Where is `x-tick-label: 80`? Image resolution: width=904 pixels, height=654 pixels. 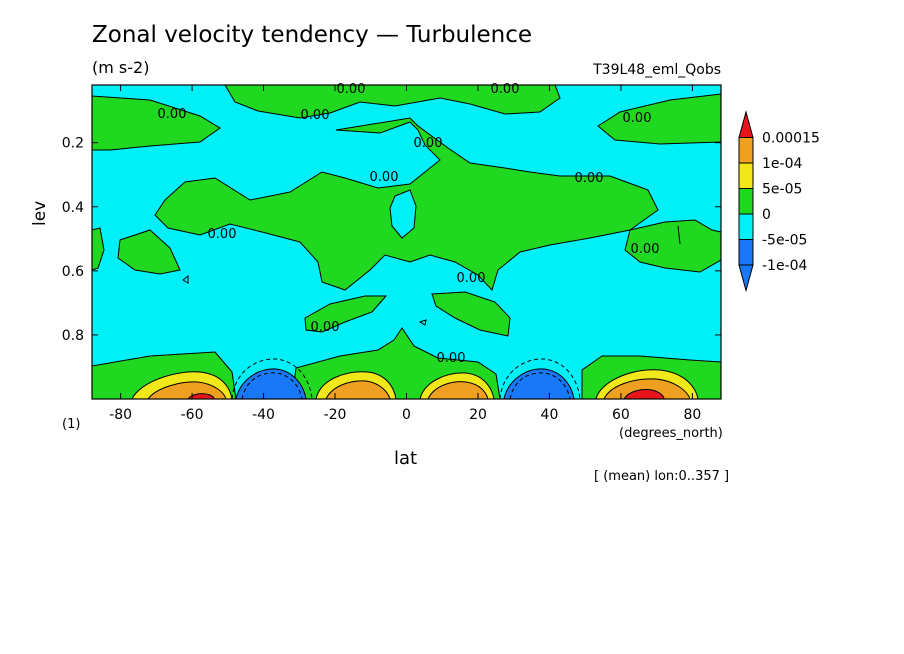
x-tick-label: 80 is located at coordinates (692, 415).